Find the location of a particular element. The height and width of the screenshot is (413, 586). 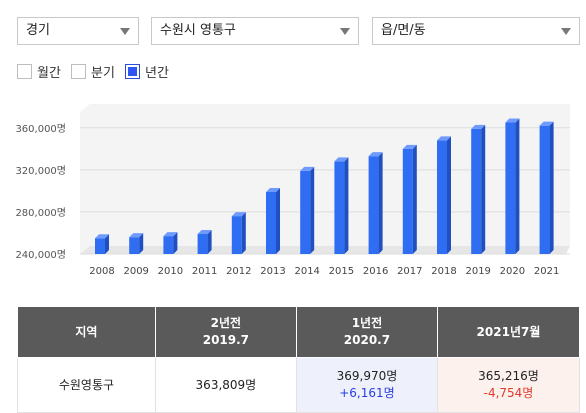

x-tick-label: 2014 is located at coordinates (306, 271).